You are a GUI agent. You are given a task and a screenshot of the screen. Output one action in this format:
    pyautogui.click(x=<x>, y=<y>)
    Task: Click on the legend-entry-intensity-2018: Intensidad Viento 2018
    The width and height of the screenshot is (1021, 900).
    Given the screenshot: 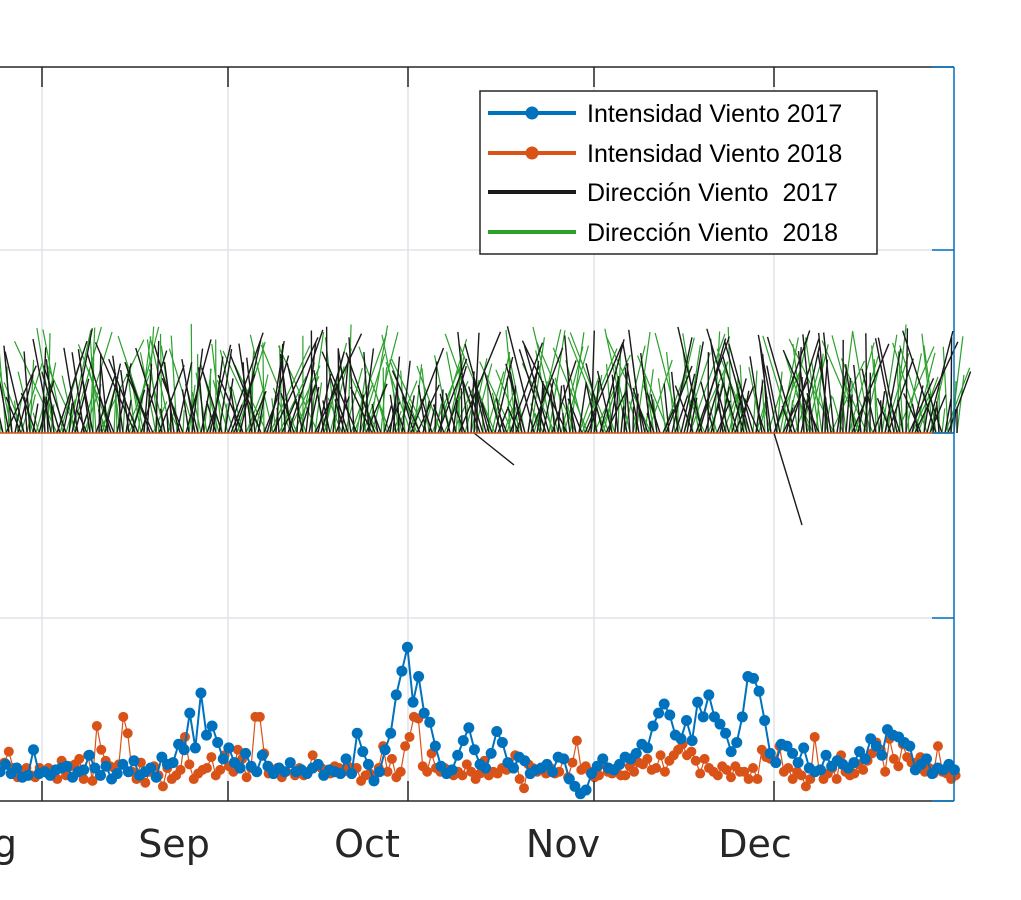 What is the action you would take?
    pyautogui.click(x=665, y=154)
    